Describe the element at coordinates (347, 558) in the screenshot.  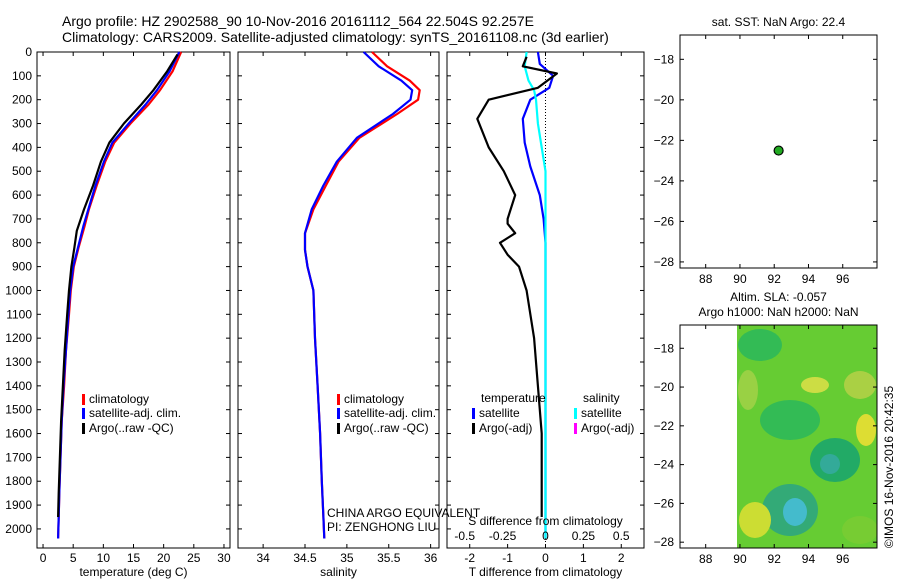
I see `salinity-xtick-label: 35` at that location.